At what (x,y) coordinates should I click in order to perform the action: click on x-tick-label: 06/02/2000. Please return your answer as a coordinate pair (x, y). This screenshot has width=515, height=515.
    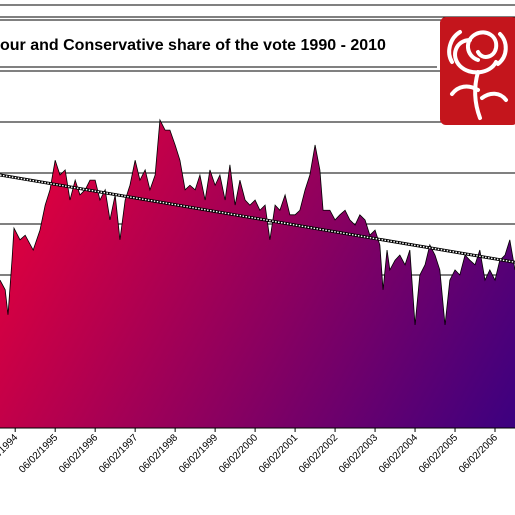
    Looking at the image, I should click on (238, 453).